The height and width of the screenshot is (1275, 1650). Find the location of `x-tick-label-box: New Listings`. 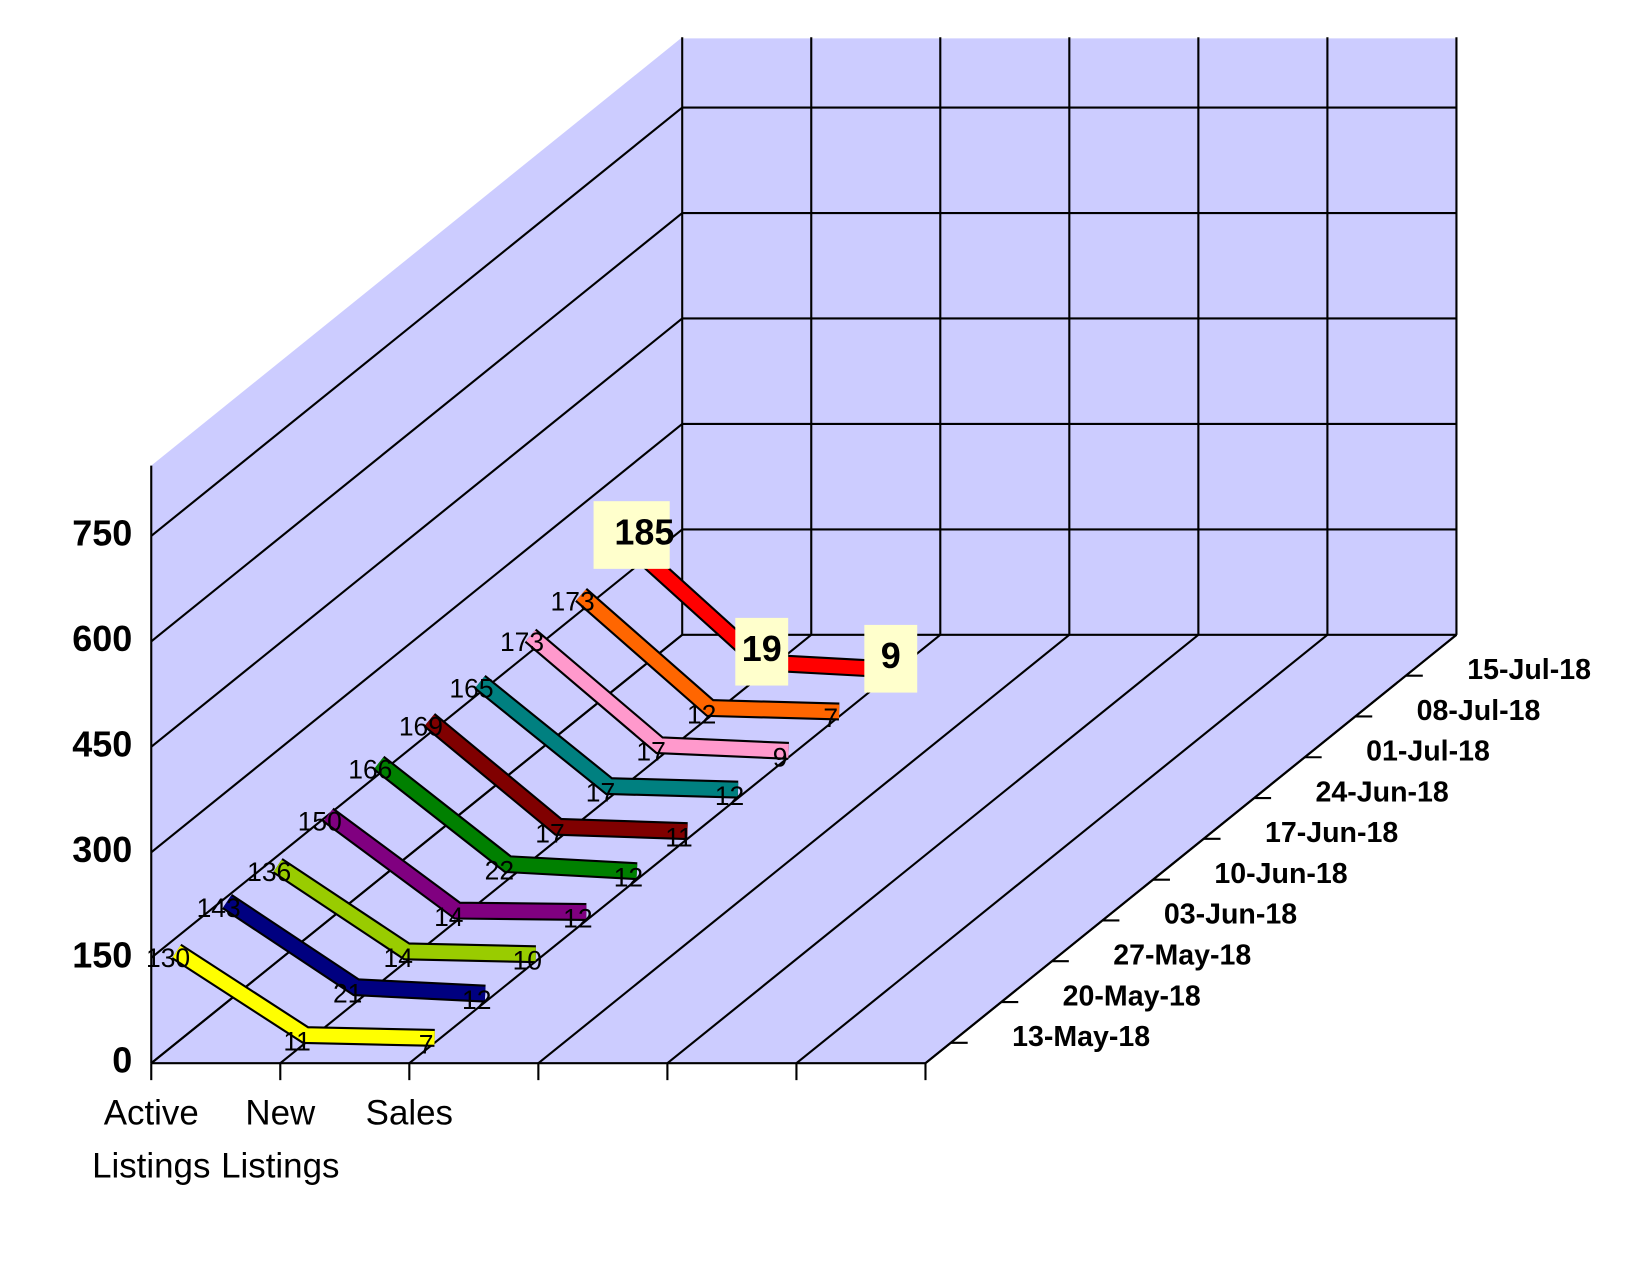

x-tick-label-box: New Listings is located at coordinates (280, 1138).